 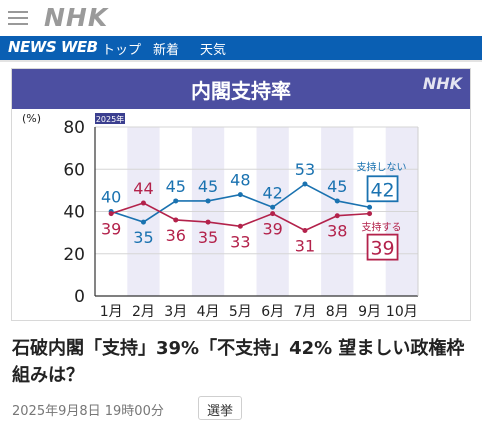 What do you see at coordinates (272, 192) in the screenshot?
I see `data-label: 42` at bounding box center [272, 192].